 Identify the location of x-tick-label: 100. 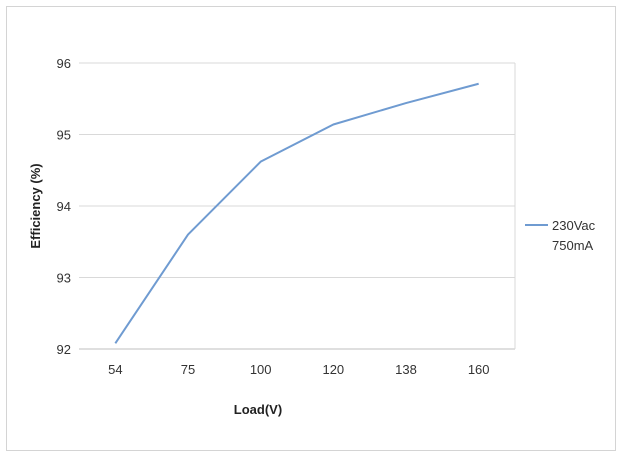
(261, 369).